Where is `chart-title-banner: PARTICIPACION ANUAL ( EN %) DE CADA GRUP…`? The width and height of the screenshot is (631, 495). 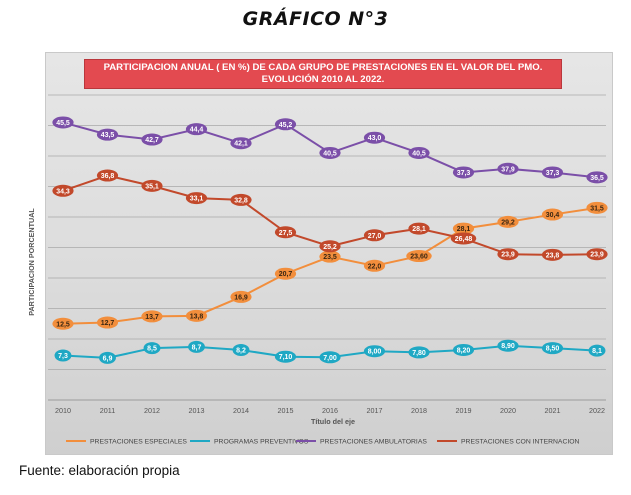
chart-title-banner: PARTICIPACION ANUAL ( EN %) DE CADA GRUP… is located at coordinates (323, 74).